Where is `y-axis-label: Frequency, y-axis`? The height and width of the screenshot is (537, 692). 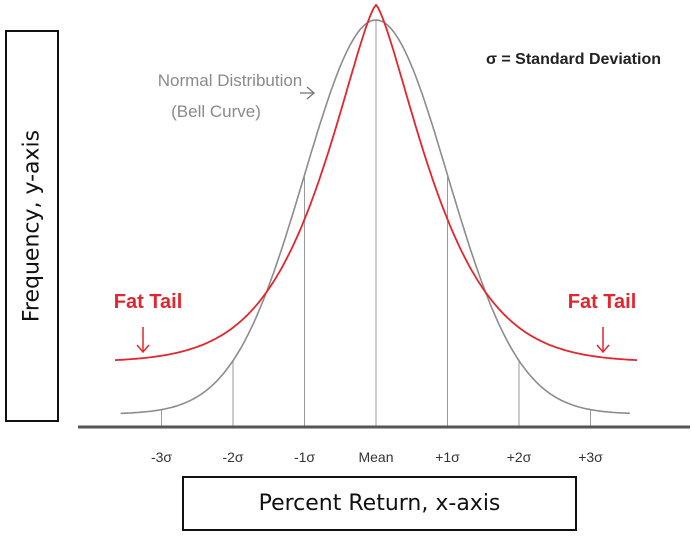 y-axis-label: Frequency, y-axis is located at coordinates (32, 226).